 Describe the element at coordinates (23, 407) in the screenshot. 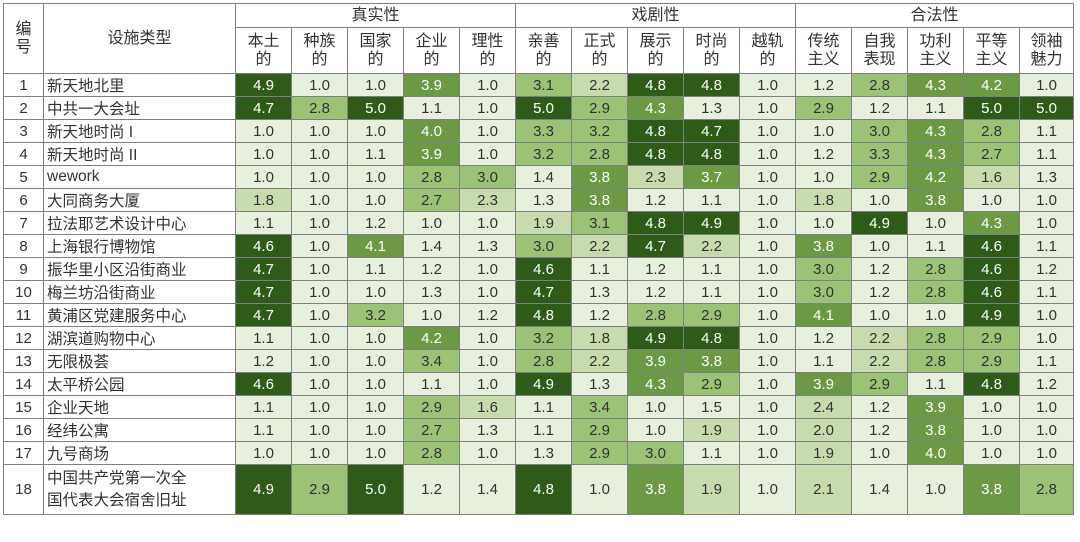

I see `row-index: 15` at that location.